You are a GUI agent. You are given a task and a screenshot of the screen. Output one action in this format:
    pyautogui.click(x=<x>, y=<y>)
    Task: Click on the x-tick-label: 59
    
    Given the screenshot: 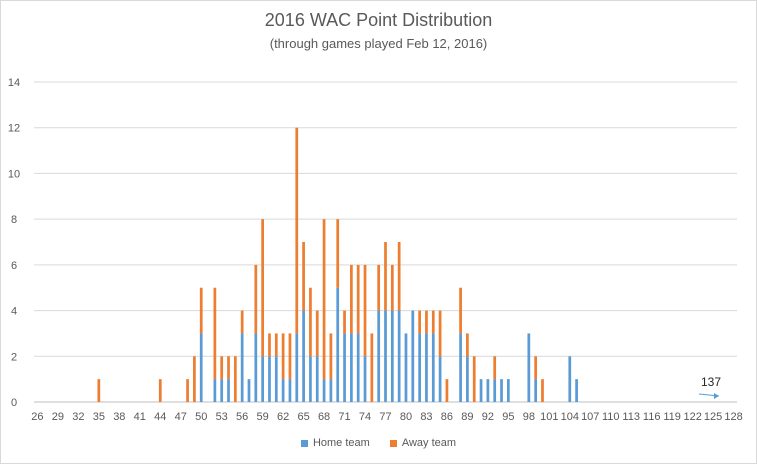 What is the action you would take?
    pyautogui.click(x=263, y=417)
    